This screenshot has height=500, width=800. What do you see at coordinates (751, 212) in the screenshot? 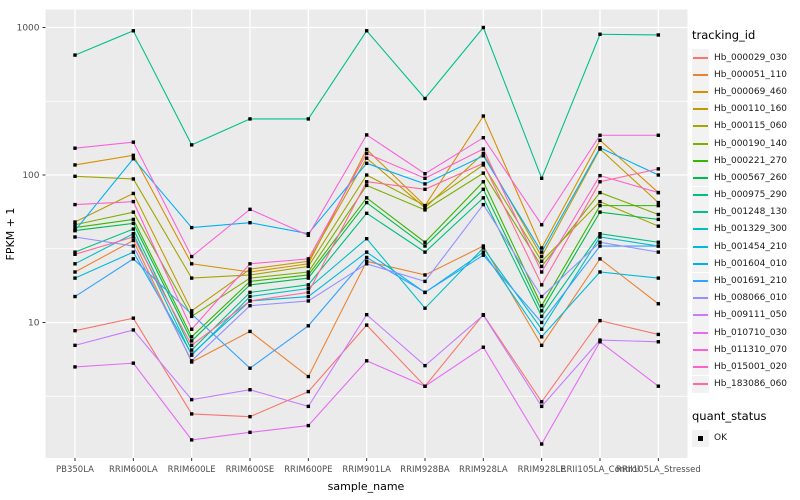
I see `legend-label: Hb_001248_130` at bounding box center [751, 212].